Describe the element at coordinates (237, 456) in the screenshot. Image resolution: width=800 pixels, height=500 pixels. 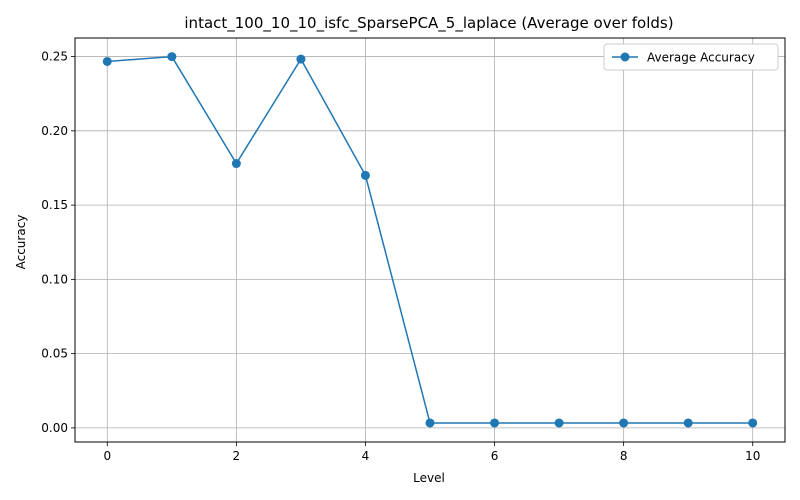
I see `x-tick-label: 2` at that location.